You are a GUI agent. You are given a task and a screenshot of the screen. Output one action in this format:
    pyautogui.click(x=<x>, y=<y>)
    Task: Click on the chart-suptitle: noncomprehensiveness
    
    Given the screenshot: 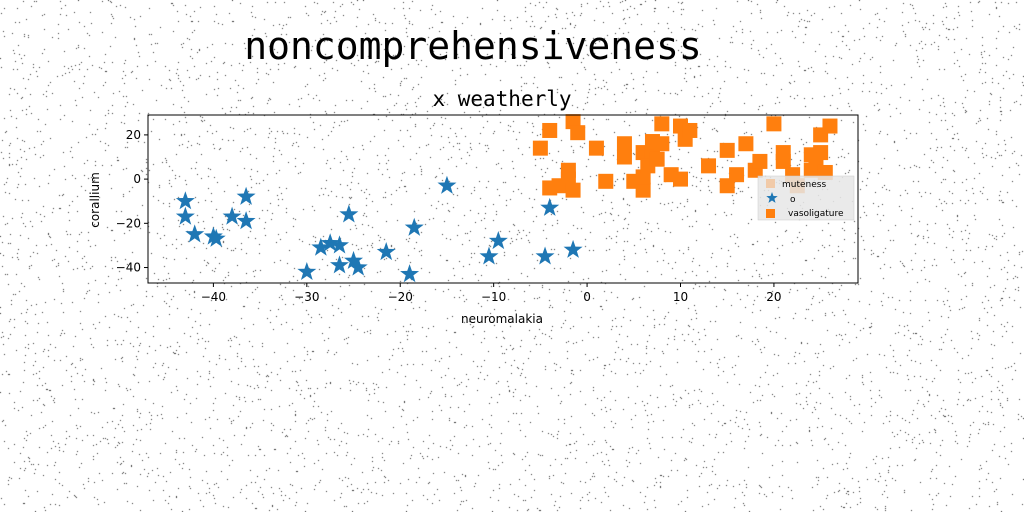 What is the action you would take?
    pyautogui.click(x=473, y=46)
    